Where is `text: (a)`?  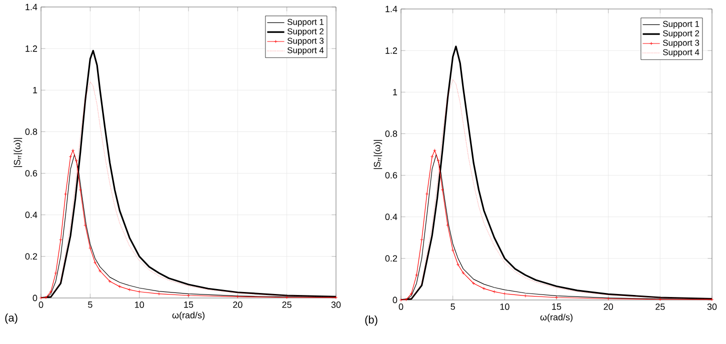
text: (a) is located at coordinates (11, 319).